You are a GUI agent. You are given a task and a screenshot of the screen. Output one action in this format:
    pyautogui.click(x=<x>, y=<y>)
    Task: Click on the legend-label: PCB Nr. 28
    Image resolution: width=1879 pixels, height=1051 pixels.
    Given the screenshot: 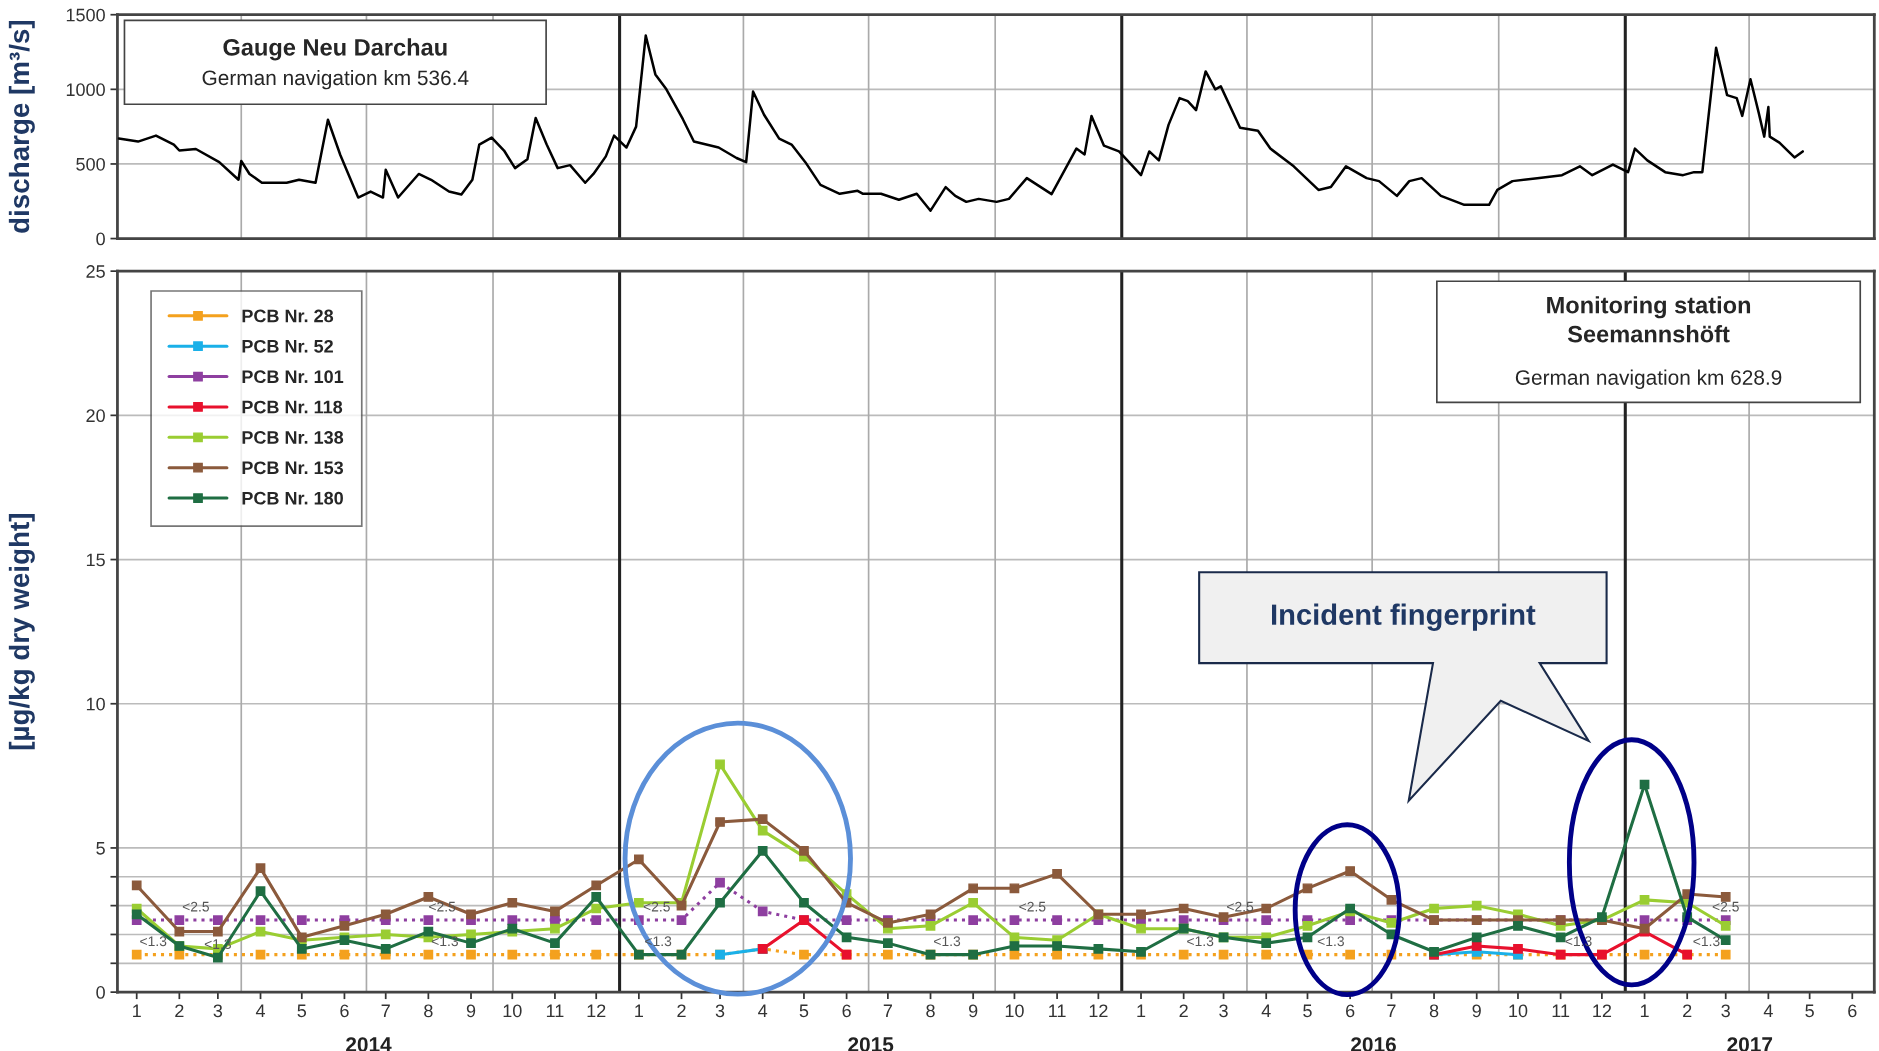 What is the action you would take?
    pyautogui.click(x=288, y=316)
    